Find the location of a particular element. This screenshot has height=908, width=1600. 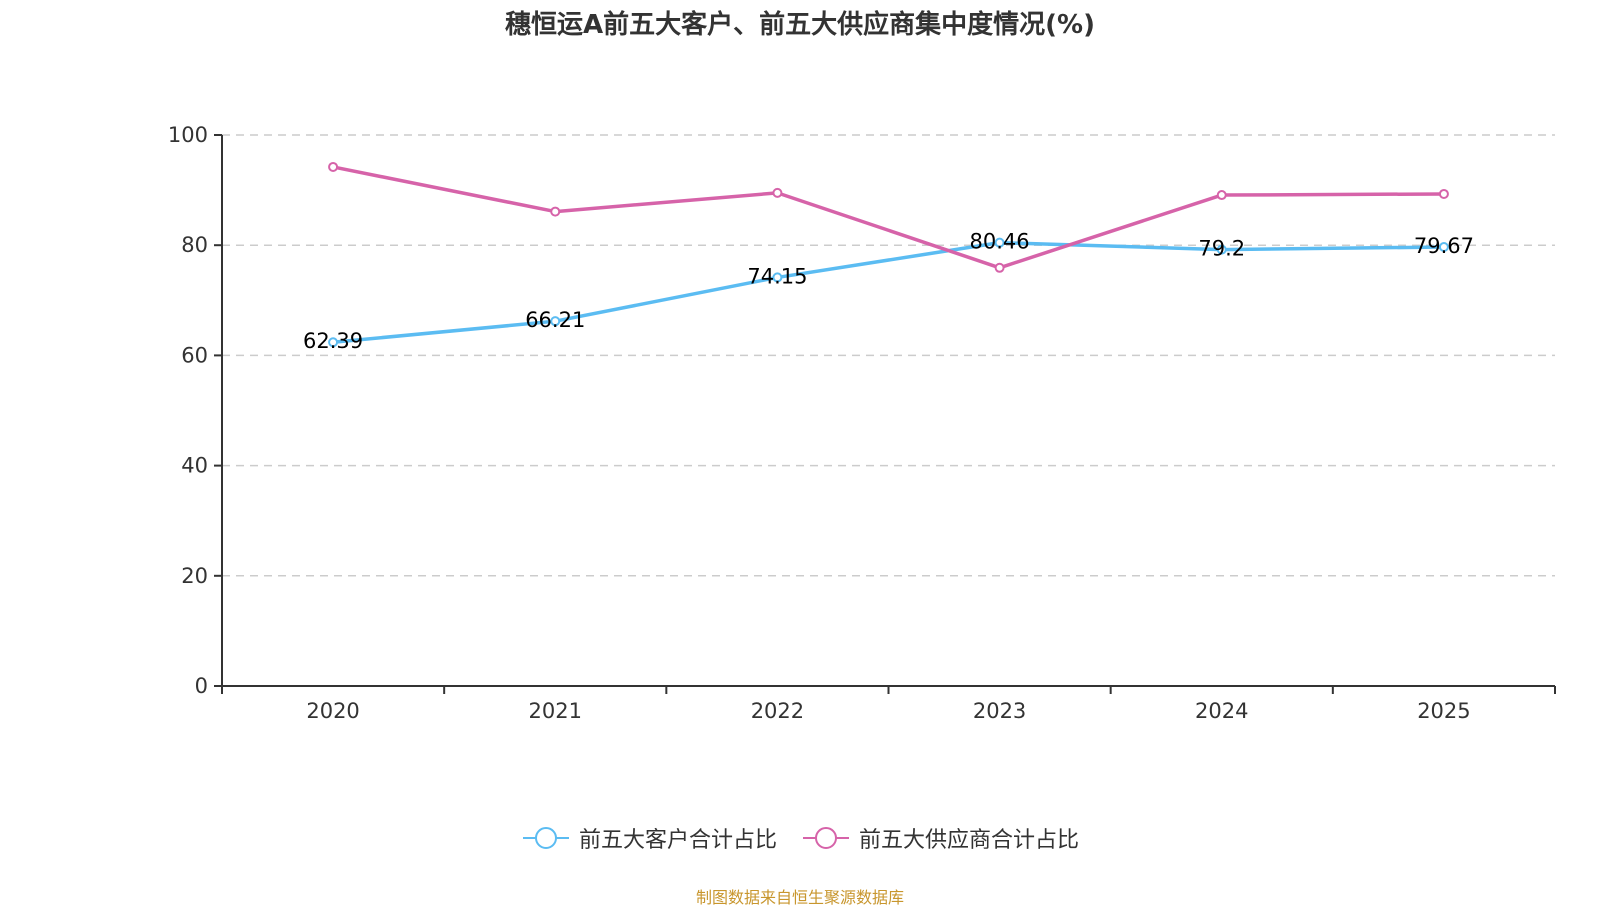

series is located at coordinates (888, 254).